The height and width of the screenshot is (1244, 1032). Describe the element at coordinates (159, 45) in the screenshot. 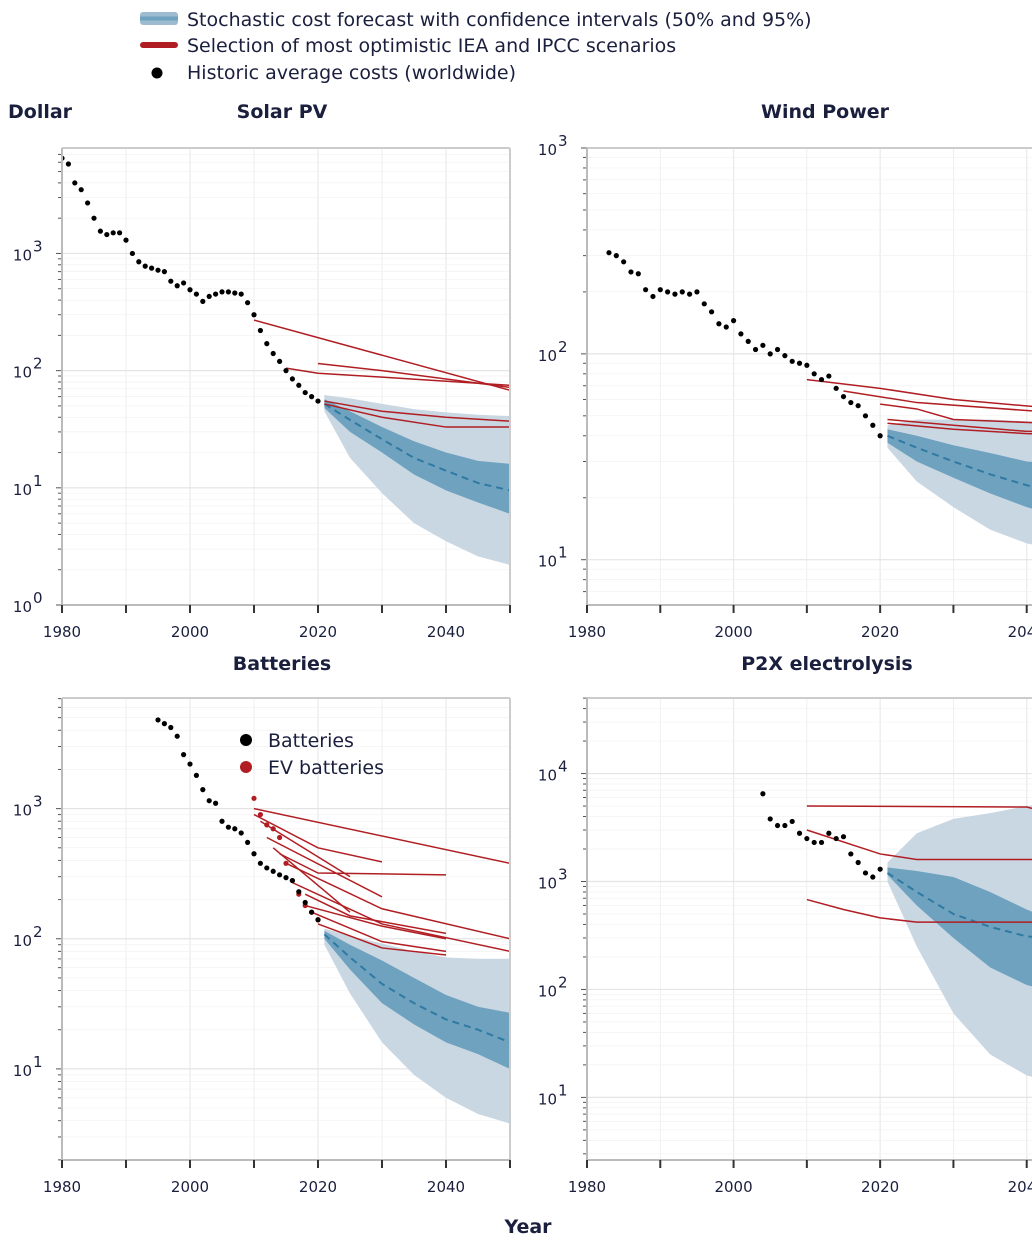

I see `legend-scenario-swatch` at that location.